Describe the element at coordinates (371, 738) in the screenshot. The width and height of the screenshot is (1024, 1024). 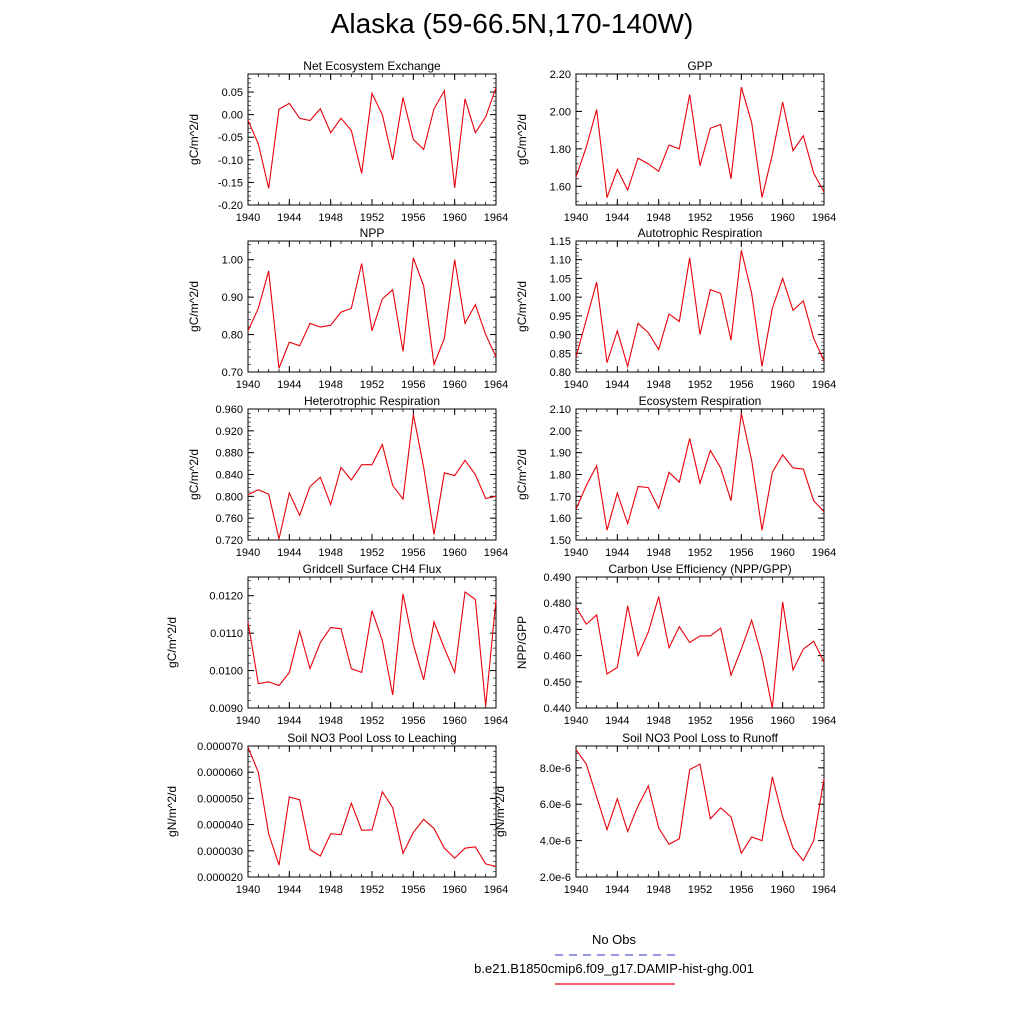
I see `panel-title: Soil NO3 Pool Loss to Leaching` at that location.